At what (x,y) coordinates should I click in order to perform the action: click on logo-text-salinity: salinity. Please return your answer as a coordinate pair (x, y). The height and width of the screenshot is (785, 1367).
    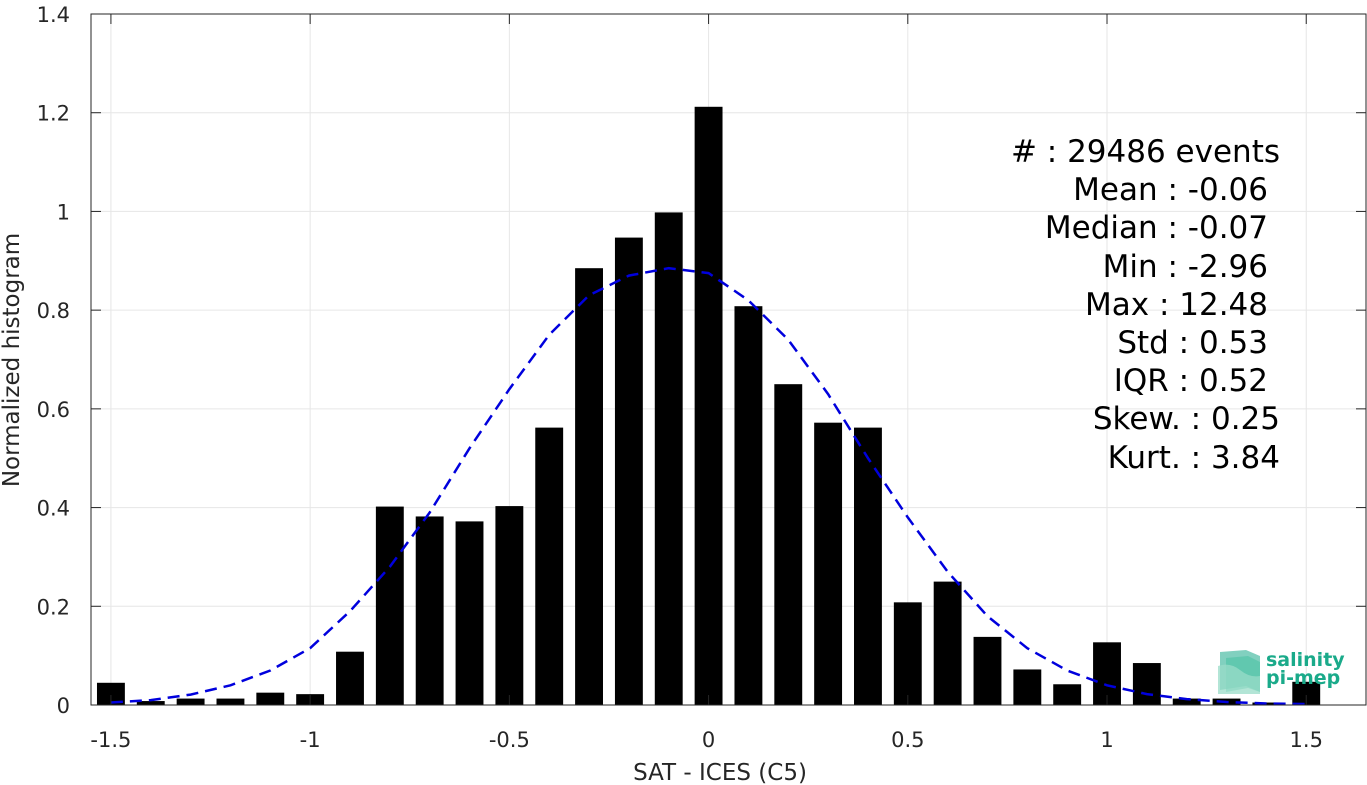
    Looking at the image, I should click on (1305, 660).